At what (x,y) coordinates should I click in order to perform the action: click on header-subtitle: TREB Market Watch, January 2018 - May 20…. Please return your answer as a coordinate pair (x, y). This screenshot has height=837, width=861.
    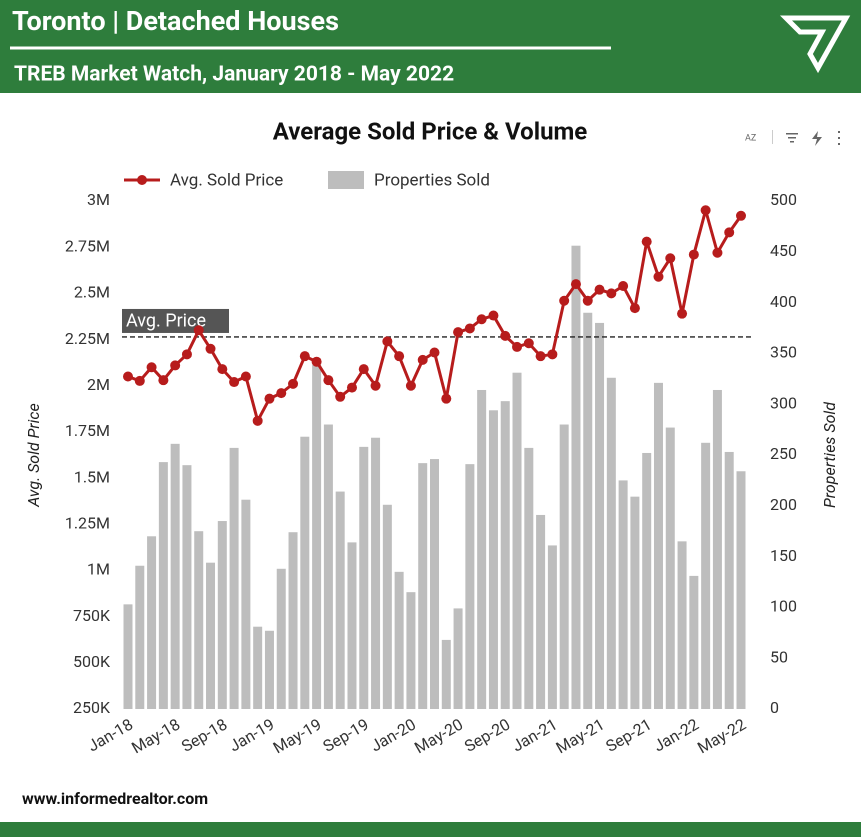
    Looking at the image, I should click on (234, 75).